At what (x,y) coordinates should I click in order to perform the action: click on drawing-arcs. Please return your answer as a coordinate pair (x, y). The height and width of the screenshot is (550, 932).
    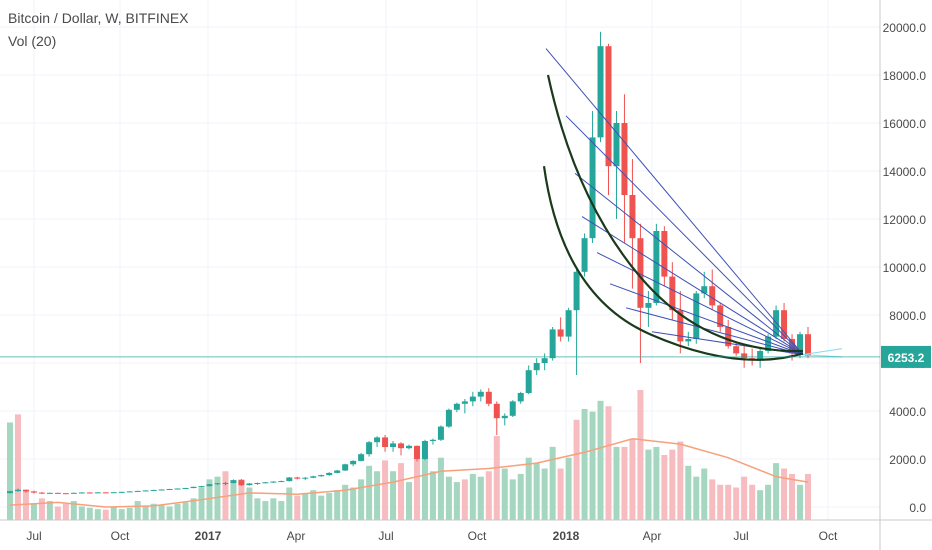
    Looking at the image, I should click on (673, 217).